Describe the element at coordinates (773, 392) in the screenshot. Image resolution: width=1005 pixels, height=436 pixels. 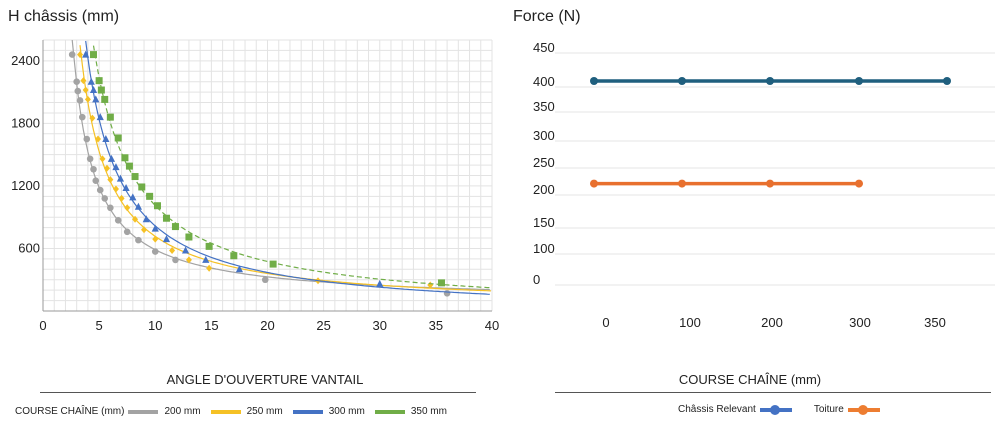
I see `chart2-divider` at that location.